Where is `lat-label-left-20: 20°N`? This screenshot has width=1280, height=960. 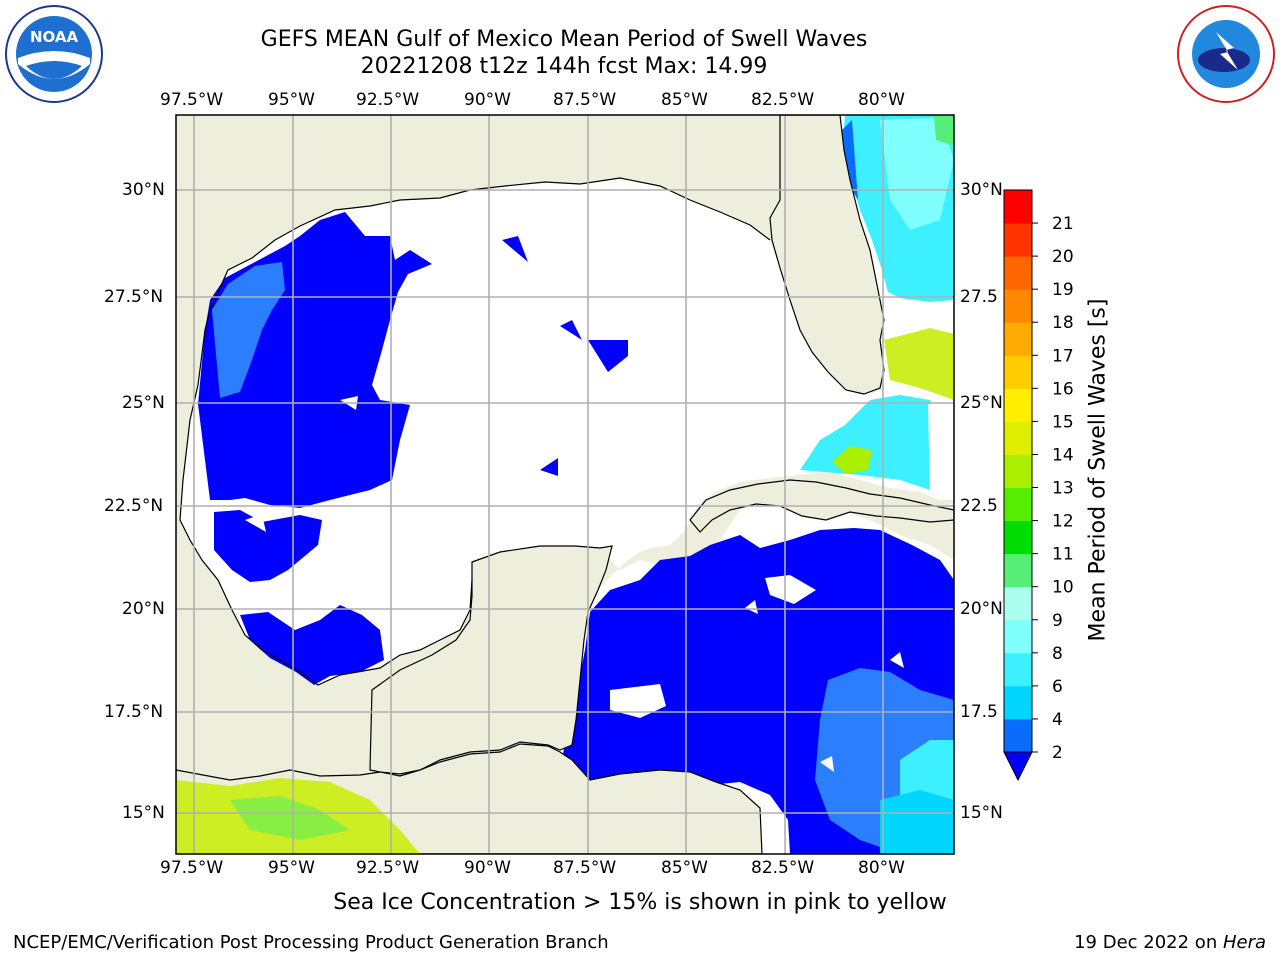
lat-label-left-20: 20°N is located at coordinates (143, 609).